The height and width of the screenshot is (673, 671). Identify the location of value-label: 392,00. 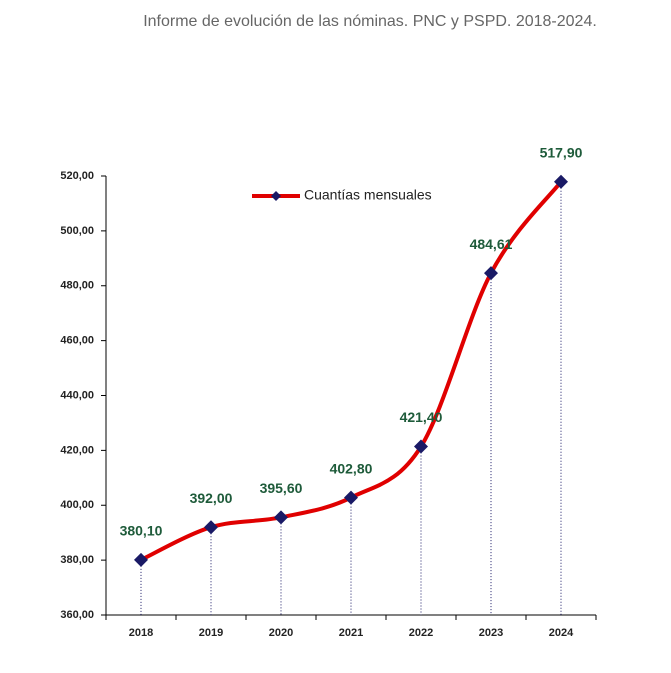
(211, 498).